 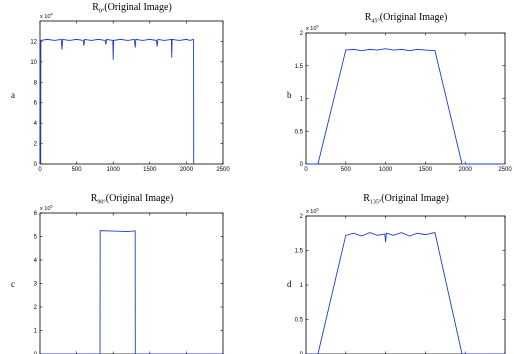 What do you see at coordinates (13, 95) in the screenshot?
I see `panel-letter: a` at bounding box center [13, 95].